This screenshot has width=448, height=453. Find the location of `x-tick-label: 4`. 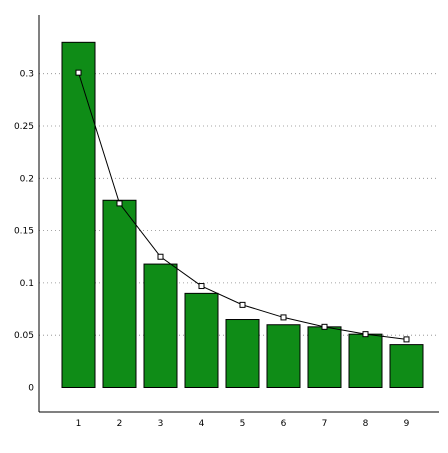

x-tick-label: 4 is located at coordinates (202, 424).